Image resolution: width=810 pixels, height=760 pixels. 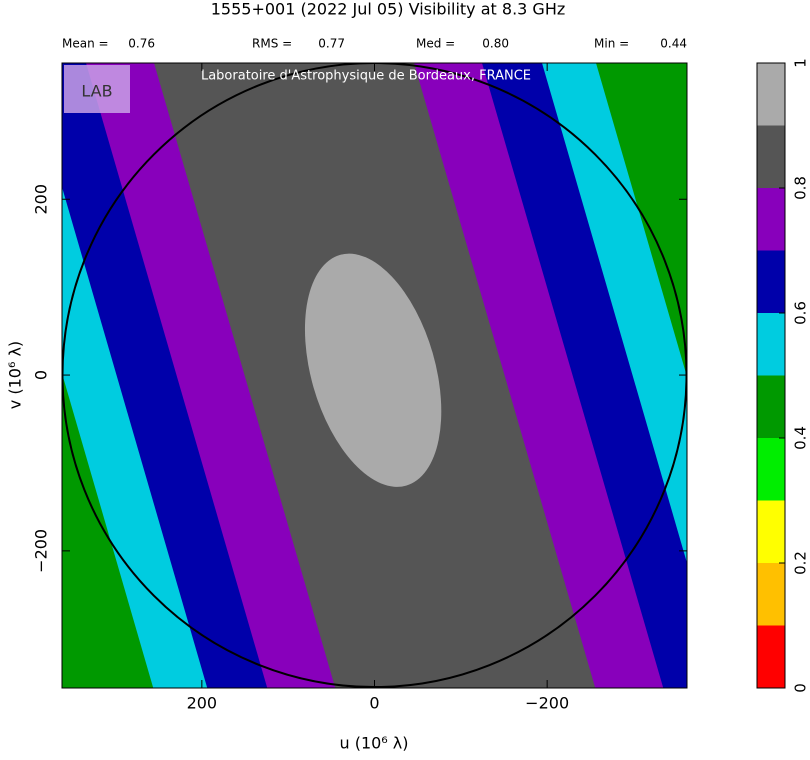 What do you see at coordinates (547, 703) in the screenshot?
I see `x-tick-label: −200` at bounding box center [547, 703].